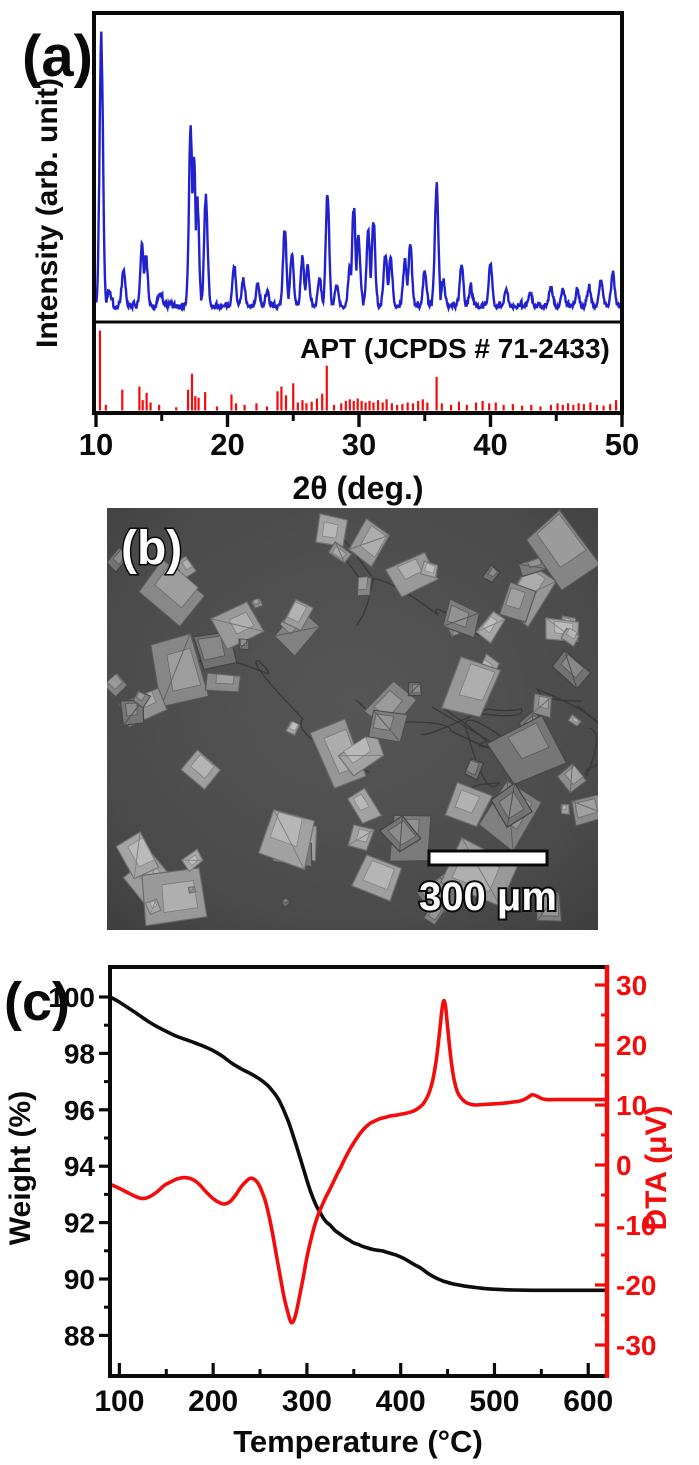 Image resolution: width=699 pixels, height=1465 pixels. Describe the element at coordinates (636, 1345) in the screenshot. I see `dta-tick-label: -30` at that location.